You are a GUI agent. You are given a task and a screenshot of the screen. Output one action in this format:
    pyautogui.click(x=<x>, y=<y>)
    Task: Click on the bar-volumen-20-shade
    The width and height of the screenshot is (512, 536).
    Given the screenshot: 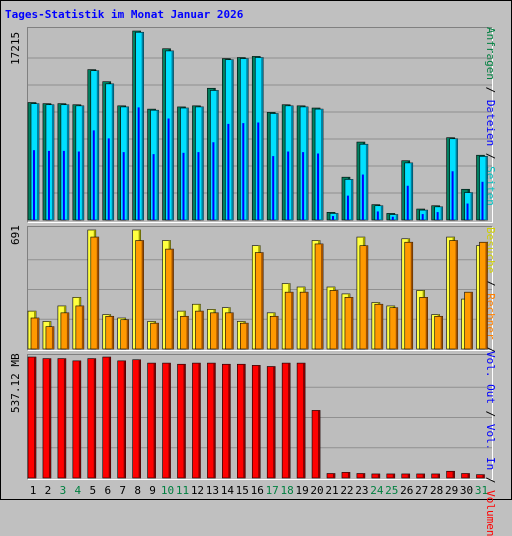 What is the action you would take?
    pyautogui.click(x=319, y=444)
    